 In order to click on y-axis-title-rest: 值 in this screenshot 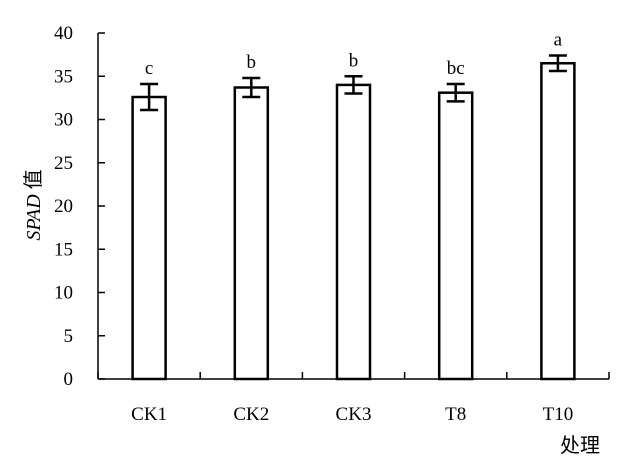, I will do `click(33, 181)`.